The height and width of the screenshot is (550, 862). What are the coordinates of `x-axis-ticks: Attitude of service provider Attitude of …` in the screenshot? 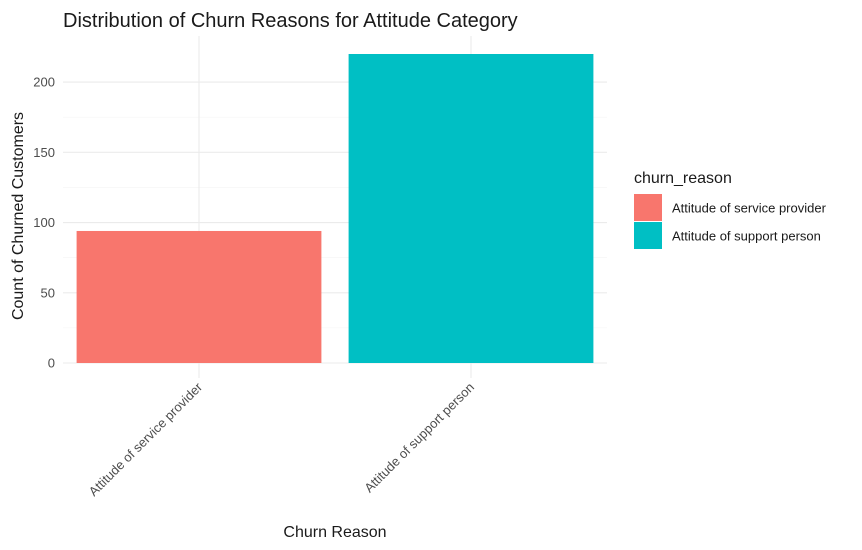 It's located at (281, 439).